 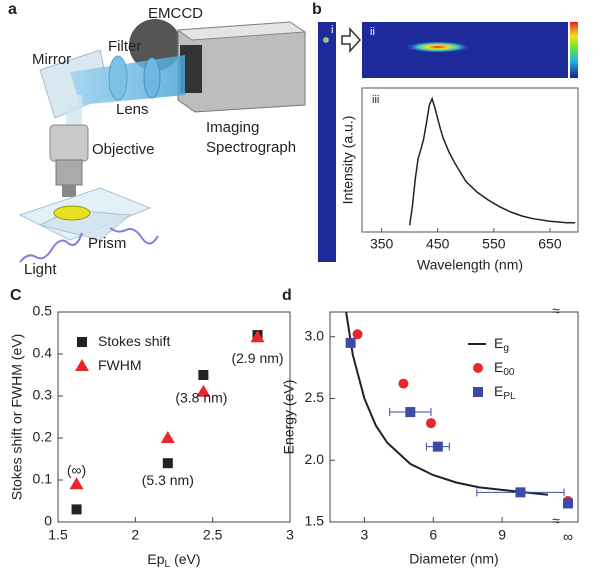 I want to click on legend-label: E00, so click(x=504, y=368).